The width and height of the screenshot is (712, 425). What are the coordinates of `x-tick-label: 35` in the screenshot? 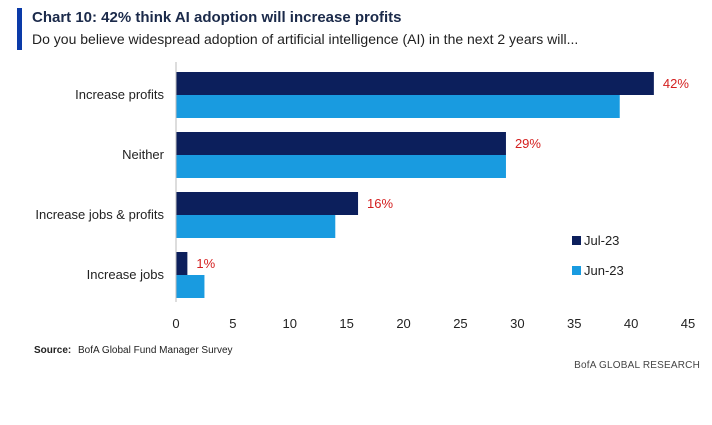 It's located at (574, 323).